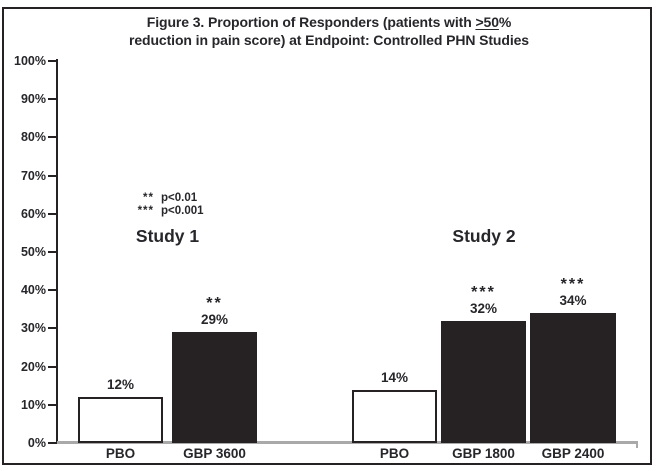  I want to click on bar-value-label: 12%, so click(120, 384).